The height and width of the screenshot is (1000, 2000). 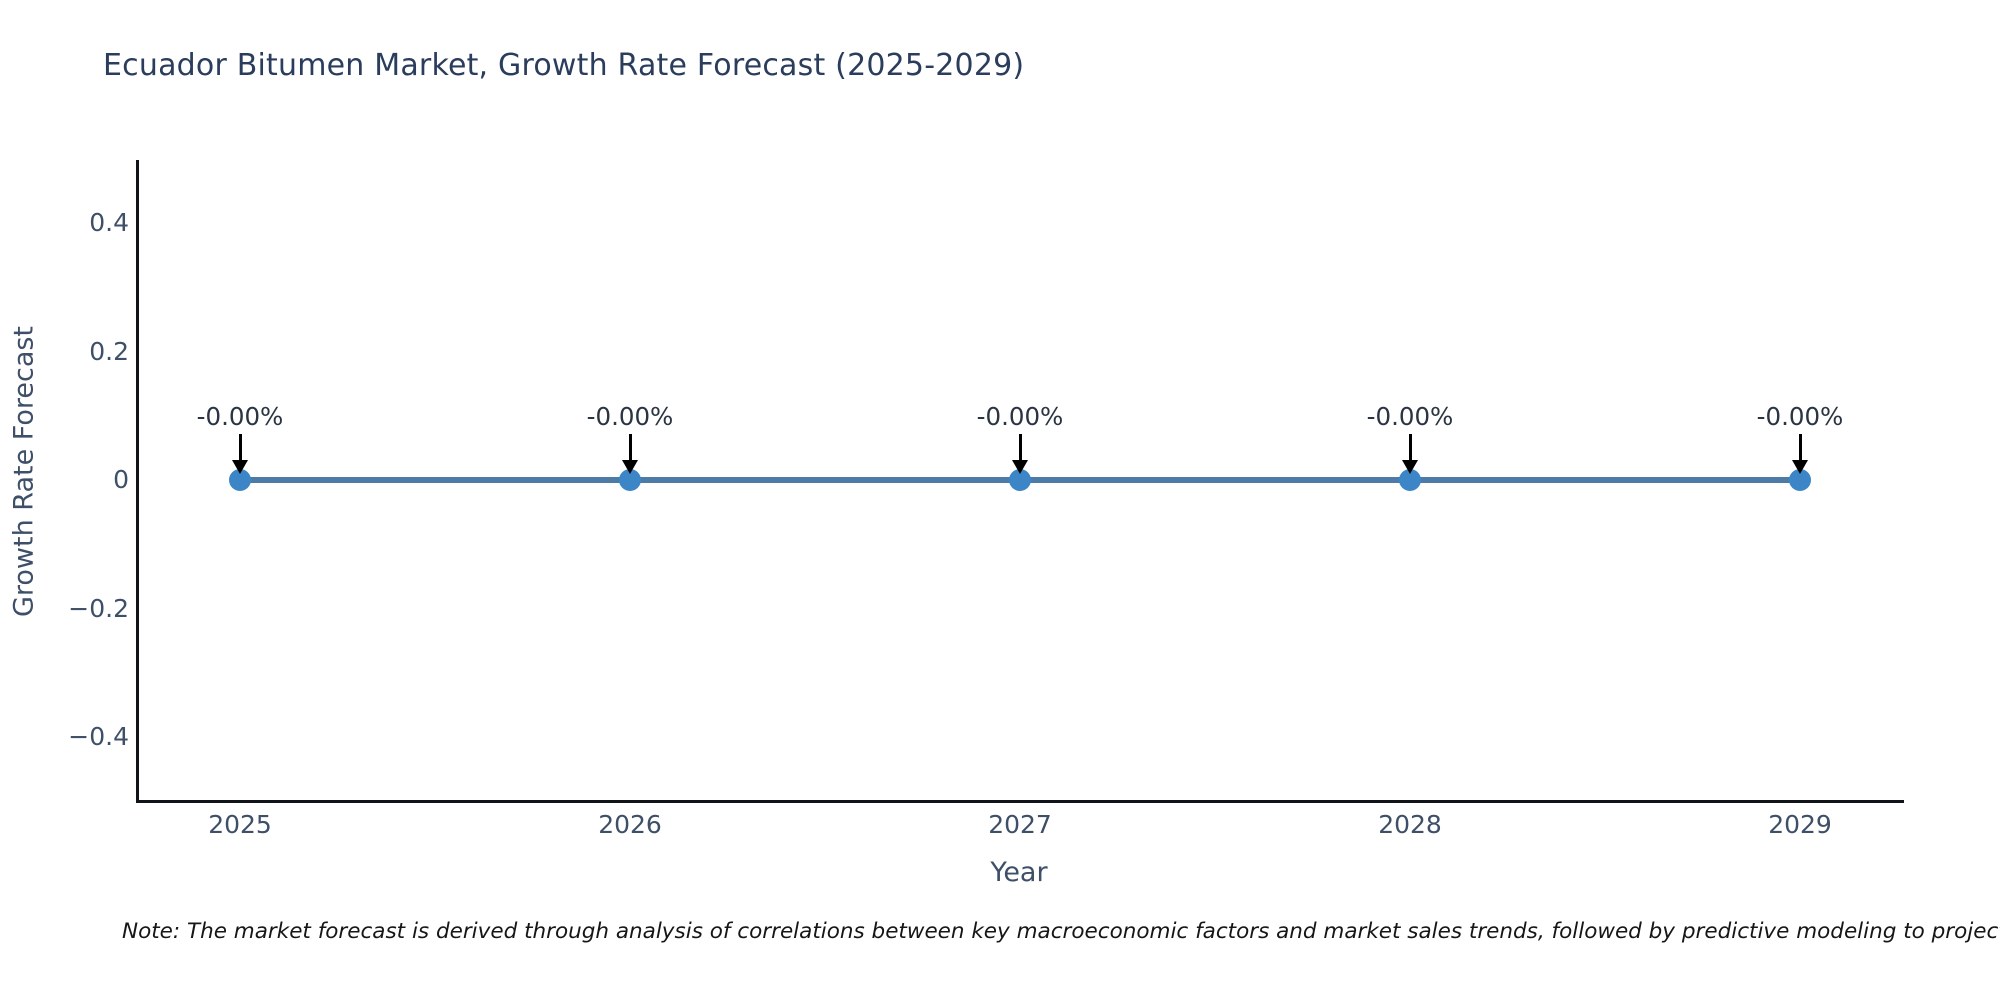 What do you see at coordinates (1020, 801) in the screenshot?
I see `x-axis-line` at bounding box center [1020, 801].